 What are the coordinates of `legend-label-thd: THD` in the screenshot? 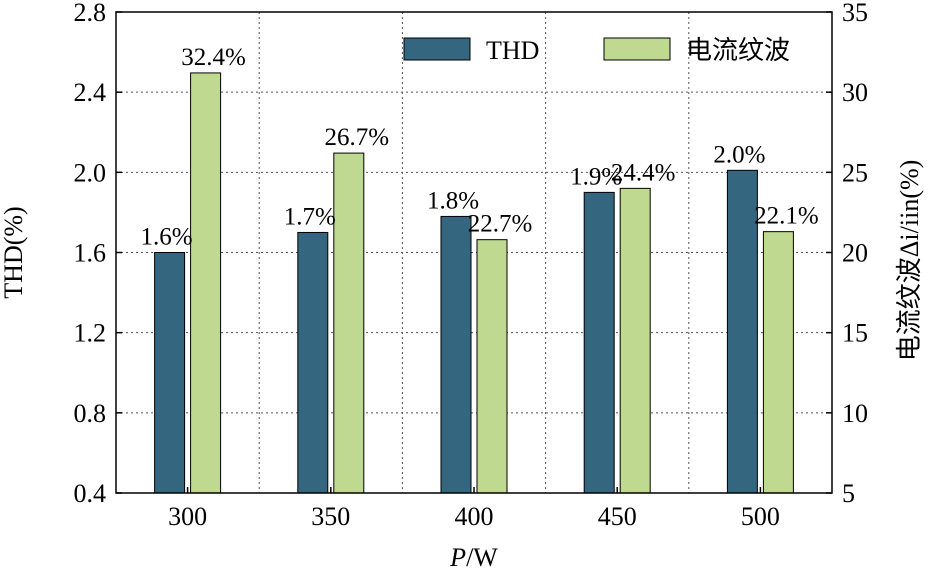 It's located at (512, 50).